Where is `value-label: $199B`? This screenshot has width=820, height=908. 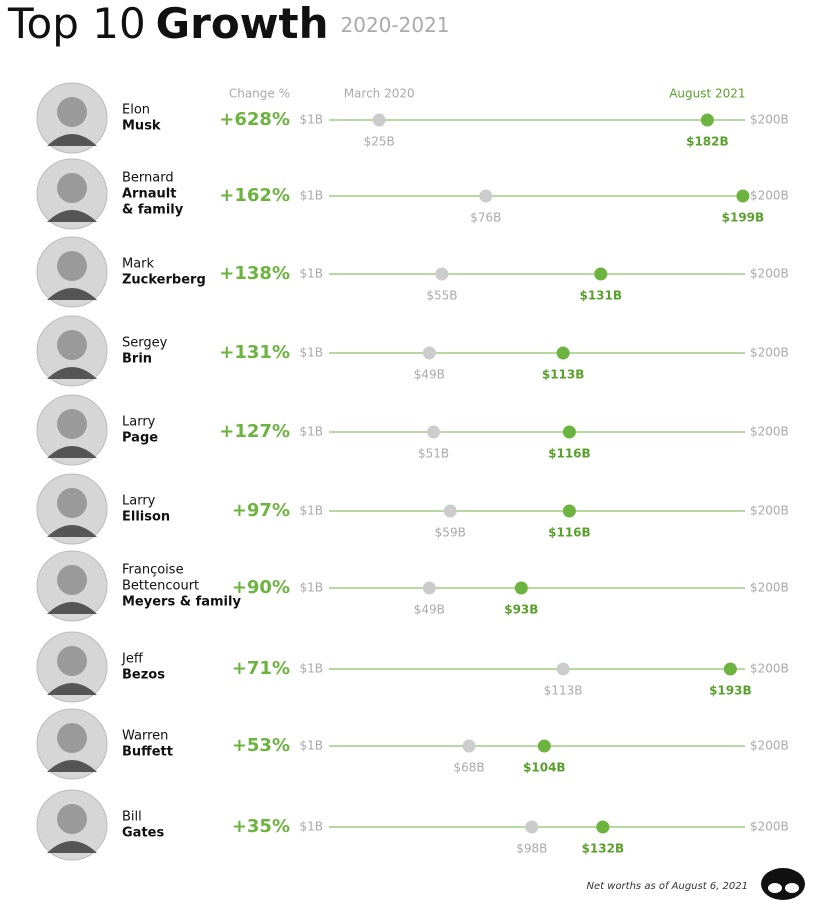 value-label: $199B is located at coordinates (743, 218).